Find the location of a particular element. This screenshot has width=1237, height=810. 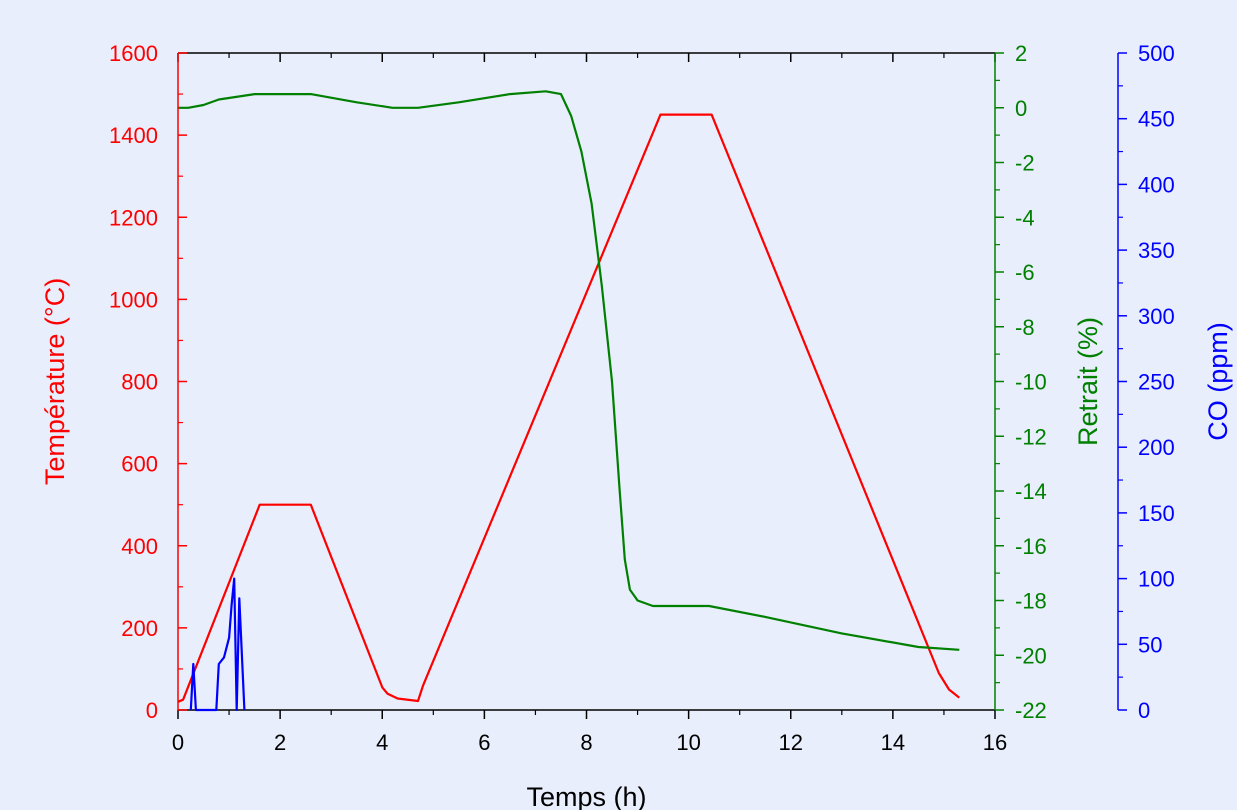

retrait-tick-label: -18 is located at coordinates (1031, 601).